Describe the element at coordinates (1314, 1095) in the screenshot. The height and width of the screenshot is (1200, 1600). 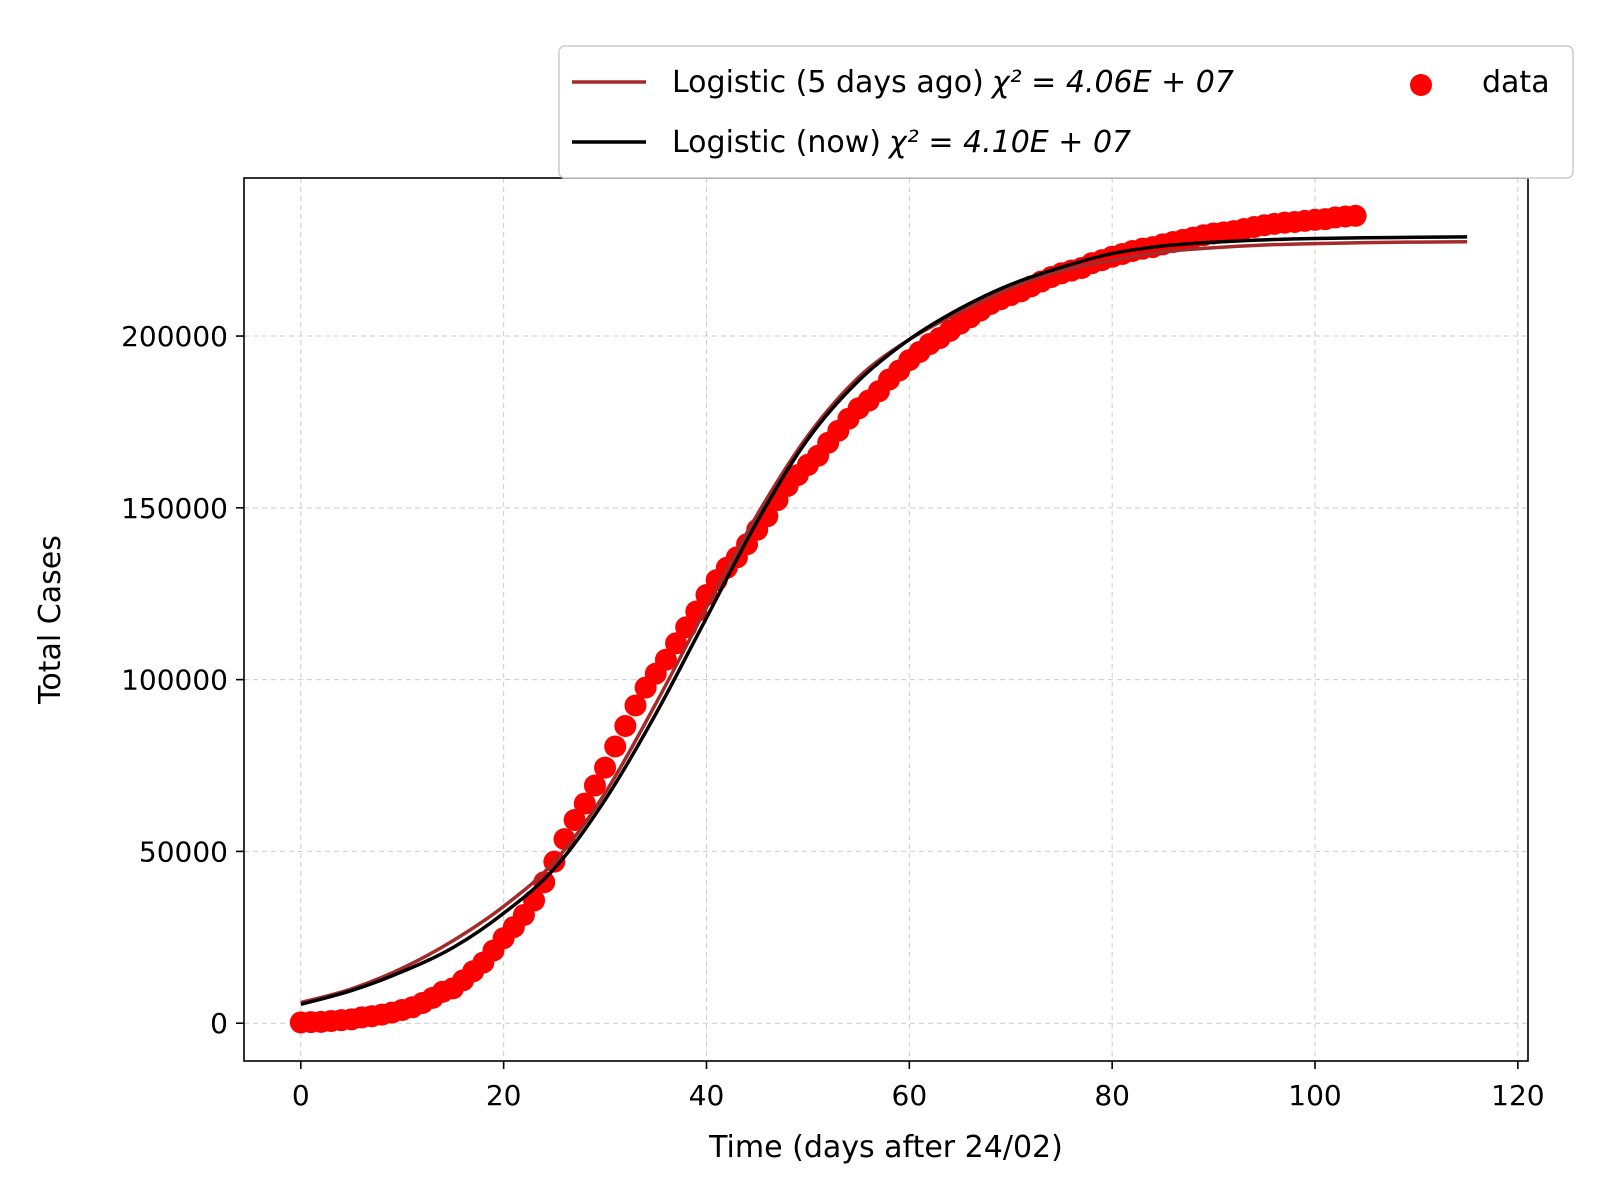
I see `x-tick-label: 100` at that location.